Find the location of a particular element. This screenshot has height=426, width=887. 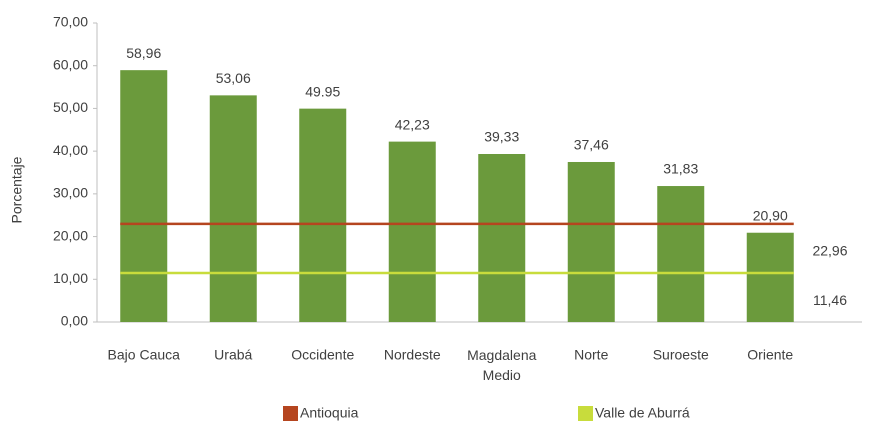

y-tick-label: 40,00 is located at coordinates (70, 150).